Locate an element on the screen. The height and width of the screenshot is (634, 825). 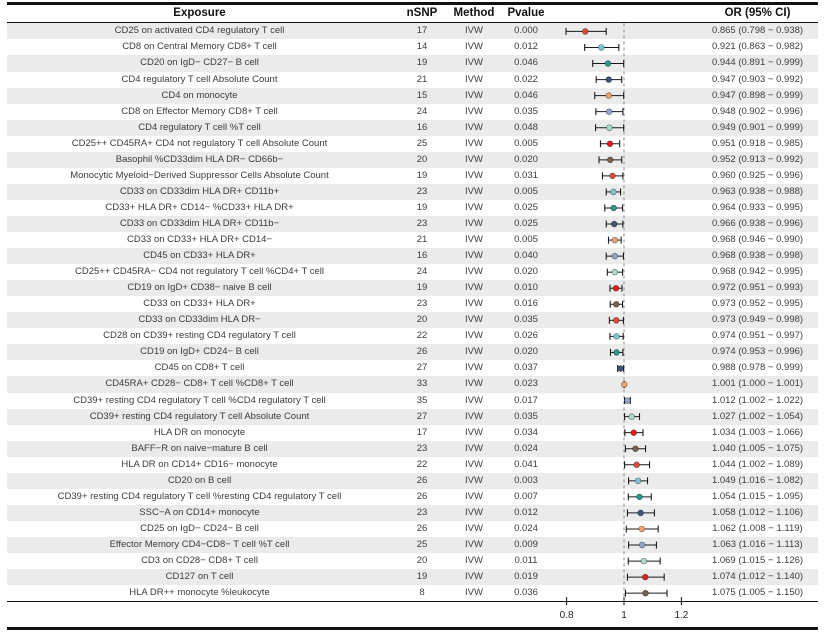
or-ci-cell: 0.964 (0.933 − 0.995) is located at coordinates (757, 207).